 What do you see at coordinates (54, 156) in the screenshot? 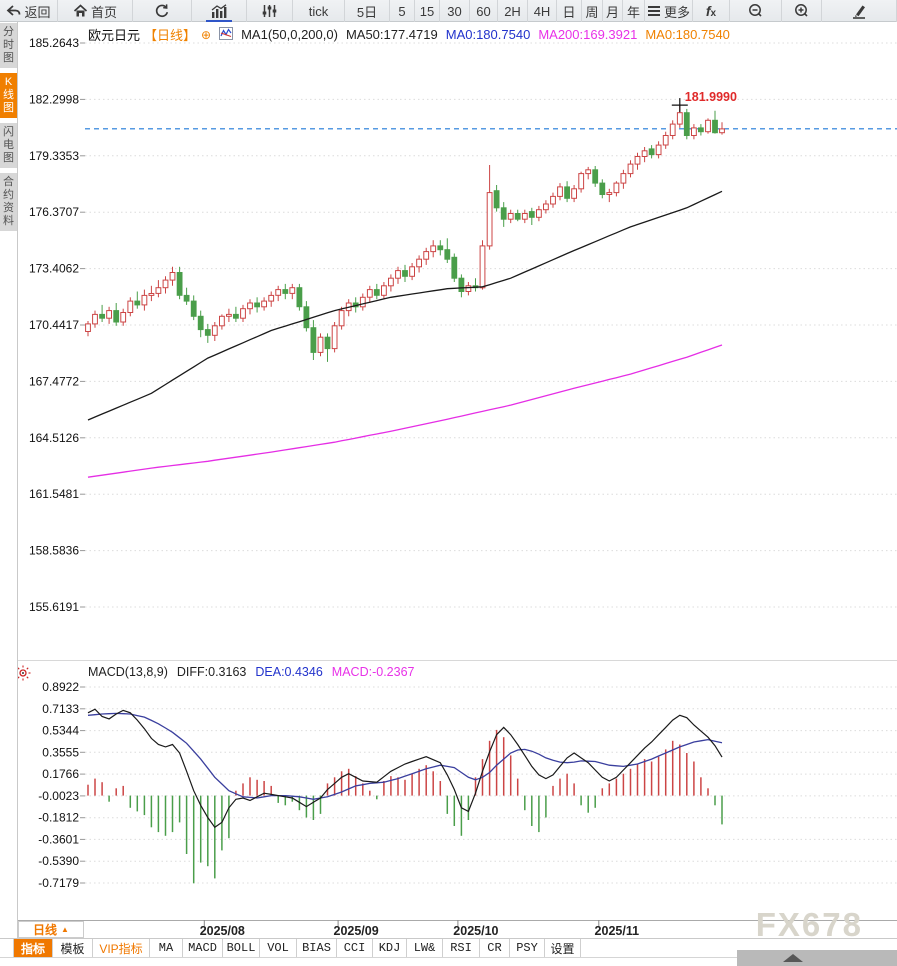
I see `price-axis-label: 179.3353` at bounding box center [54, 156].